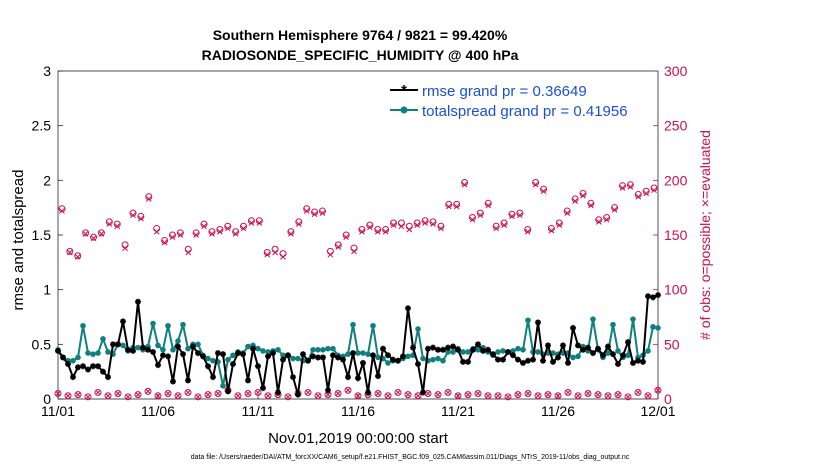 This screenshot has width=830, height=470. I want to click on y-left-tick-label: 3, so click(47, 71).